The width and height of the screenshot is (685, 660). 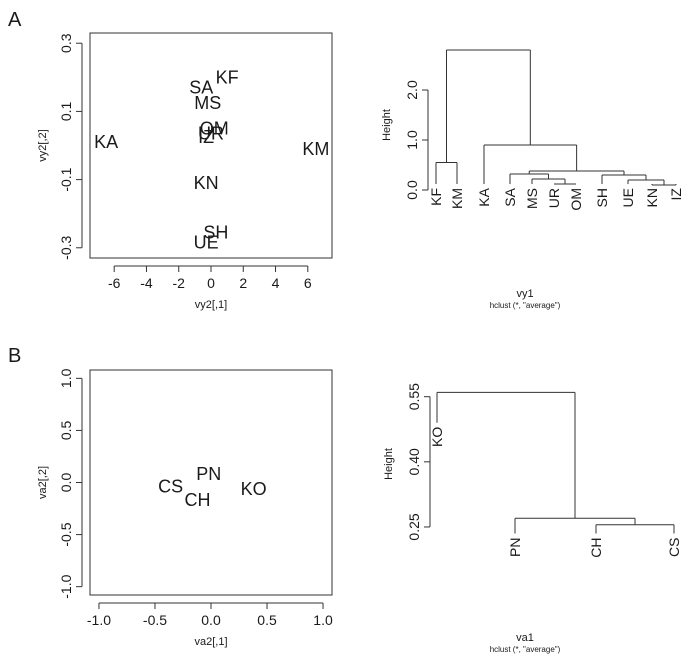 What do you see at coordinates (676, 194) in the screenshot?
I see `leaf-label-iz: IZ` at bounding box center [676, 194].